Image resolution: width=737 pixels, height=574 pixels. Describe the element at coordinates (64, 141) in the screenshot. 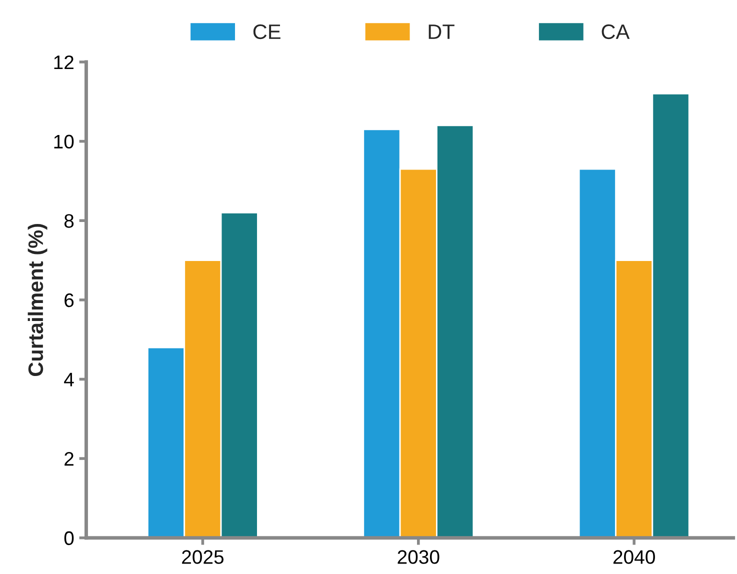

I see `y-tick-label: 10` at that location.